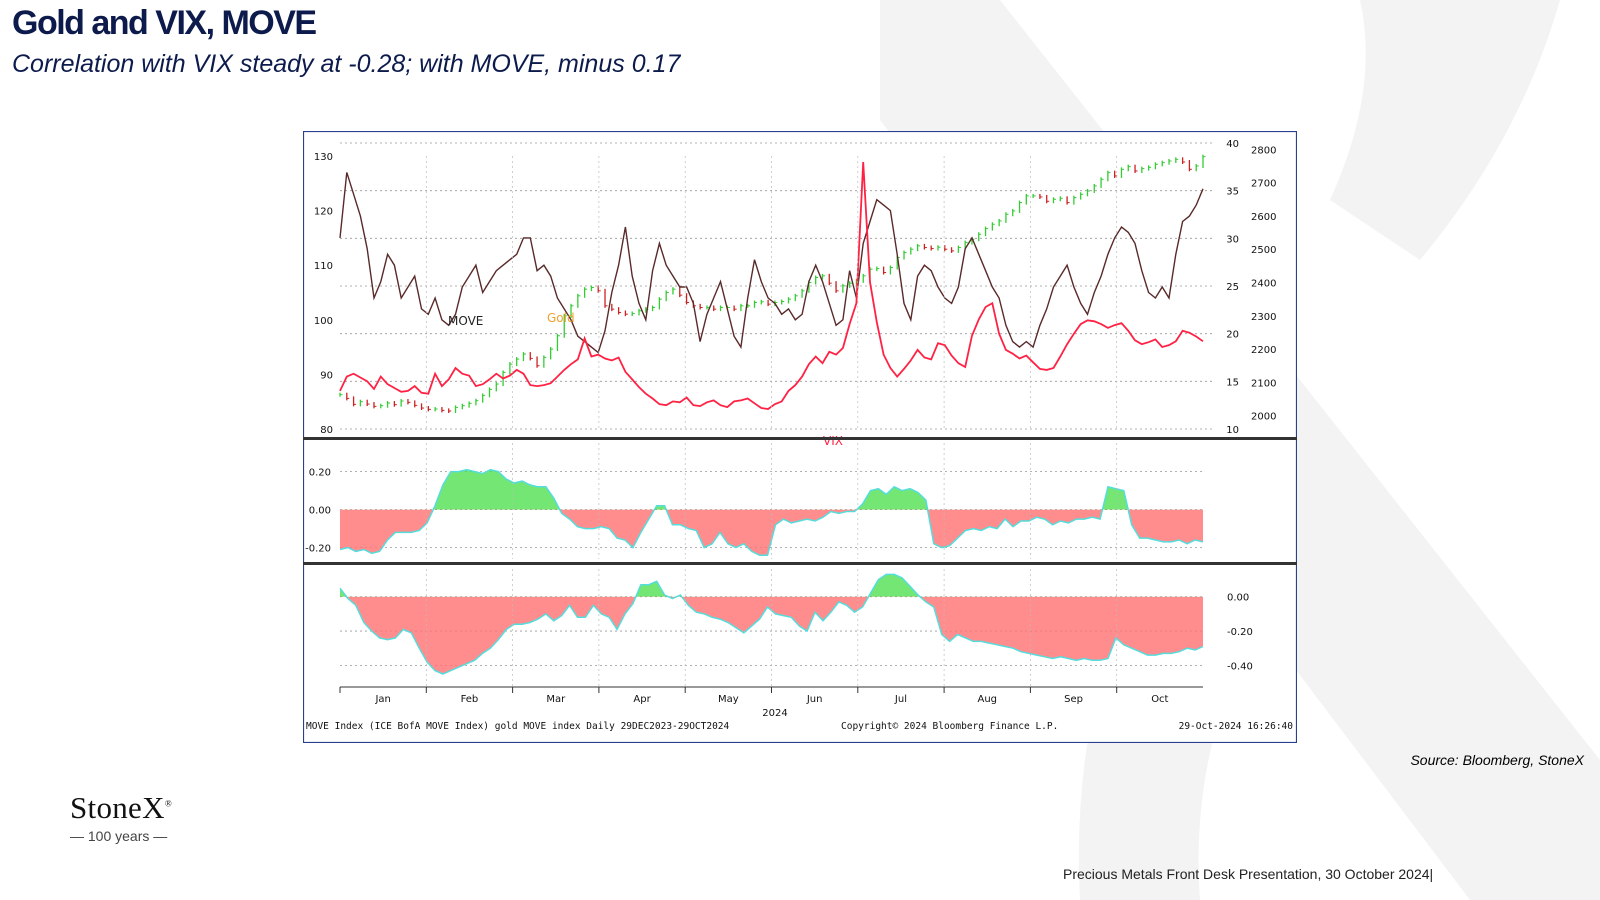  I want to click on x-axis-tick-label: Jan, so click(382, 699).